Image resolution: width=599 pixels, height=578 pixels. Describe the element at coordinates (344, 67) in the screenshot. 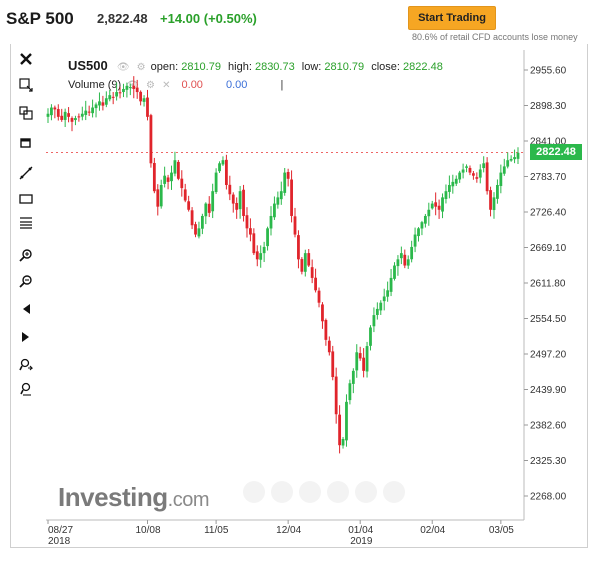

I see `low-value: 2810.79` at that location.